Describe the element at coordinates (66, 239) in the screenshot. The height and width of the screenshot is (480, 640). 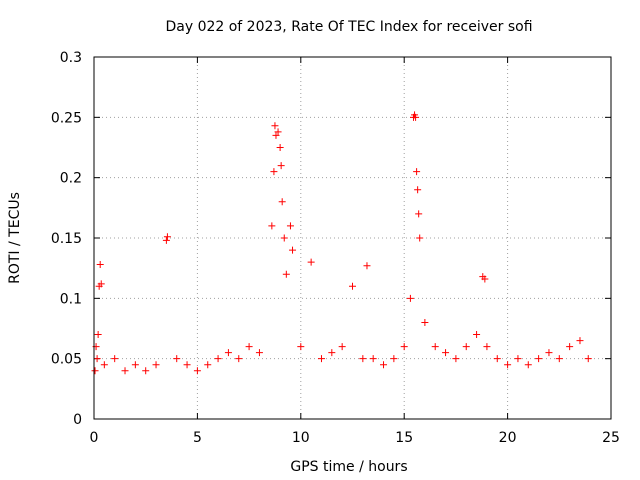
I see `y-tick-label: 0.15` at that location.